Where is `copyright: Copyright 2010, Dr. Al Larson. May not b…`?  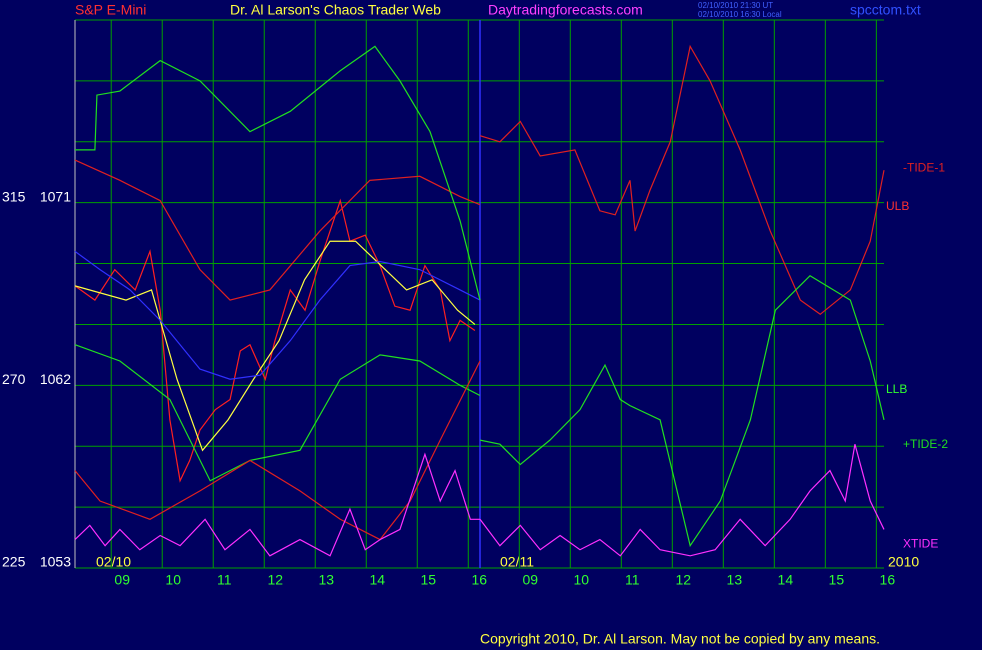
copyright: Copyright 2010, Dr. Al Larson. May not b… is located at coordinates (680, 639).